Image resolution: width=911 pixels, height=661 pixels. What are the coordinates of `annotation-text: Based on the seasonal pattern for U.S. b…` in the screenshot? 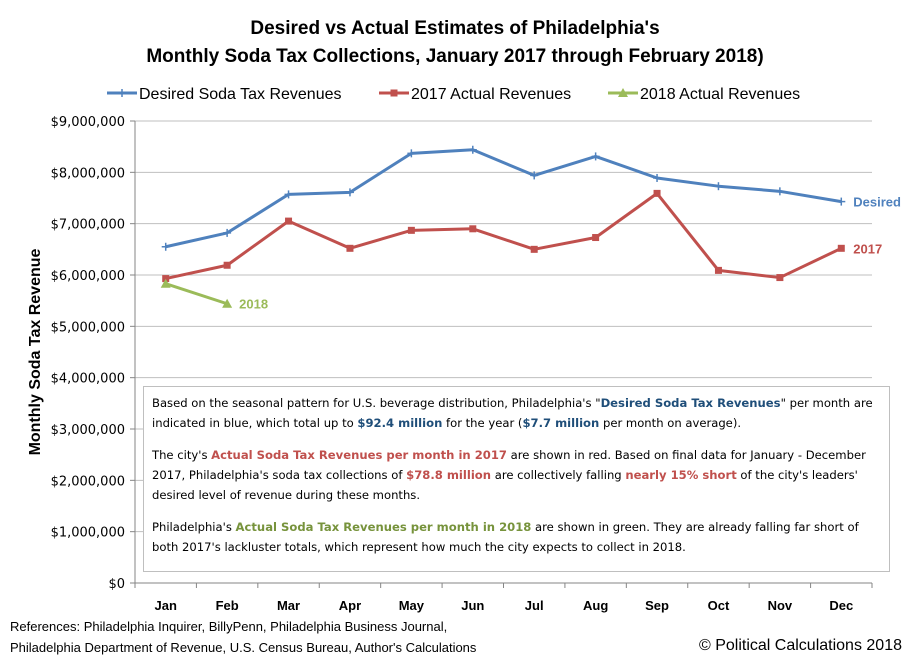 It's located at (376, 403).